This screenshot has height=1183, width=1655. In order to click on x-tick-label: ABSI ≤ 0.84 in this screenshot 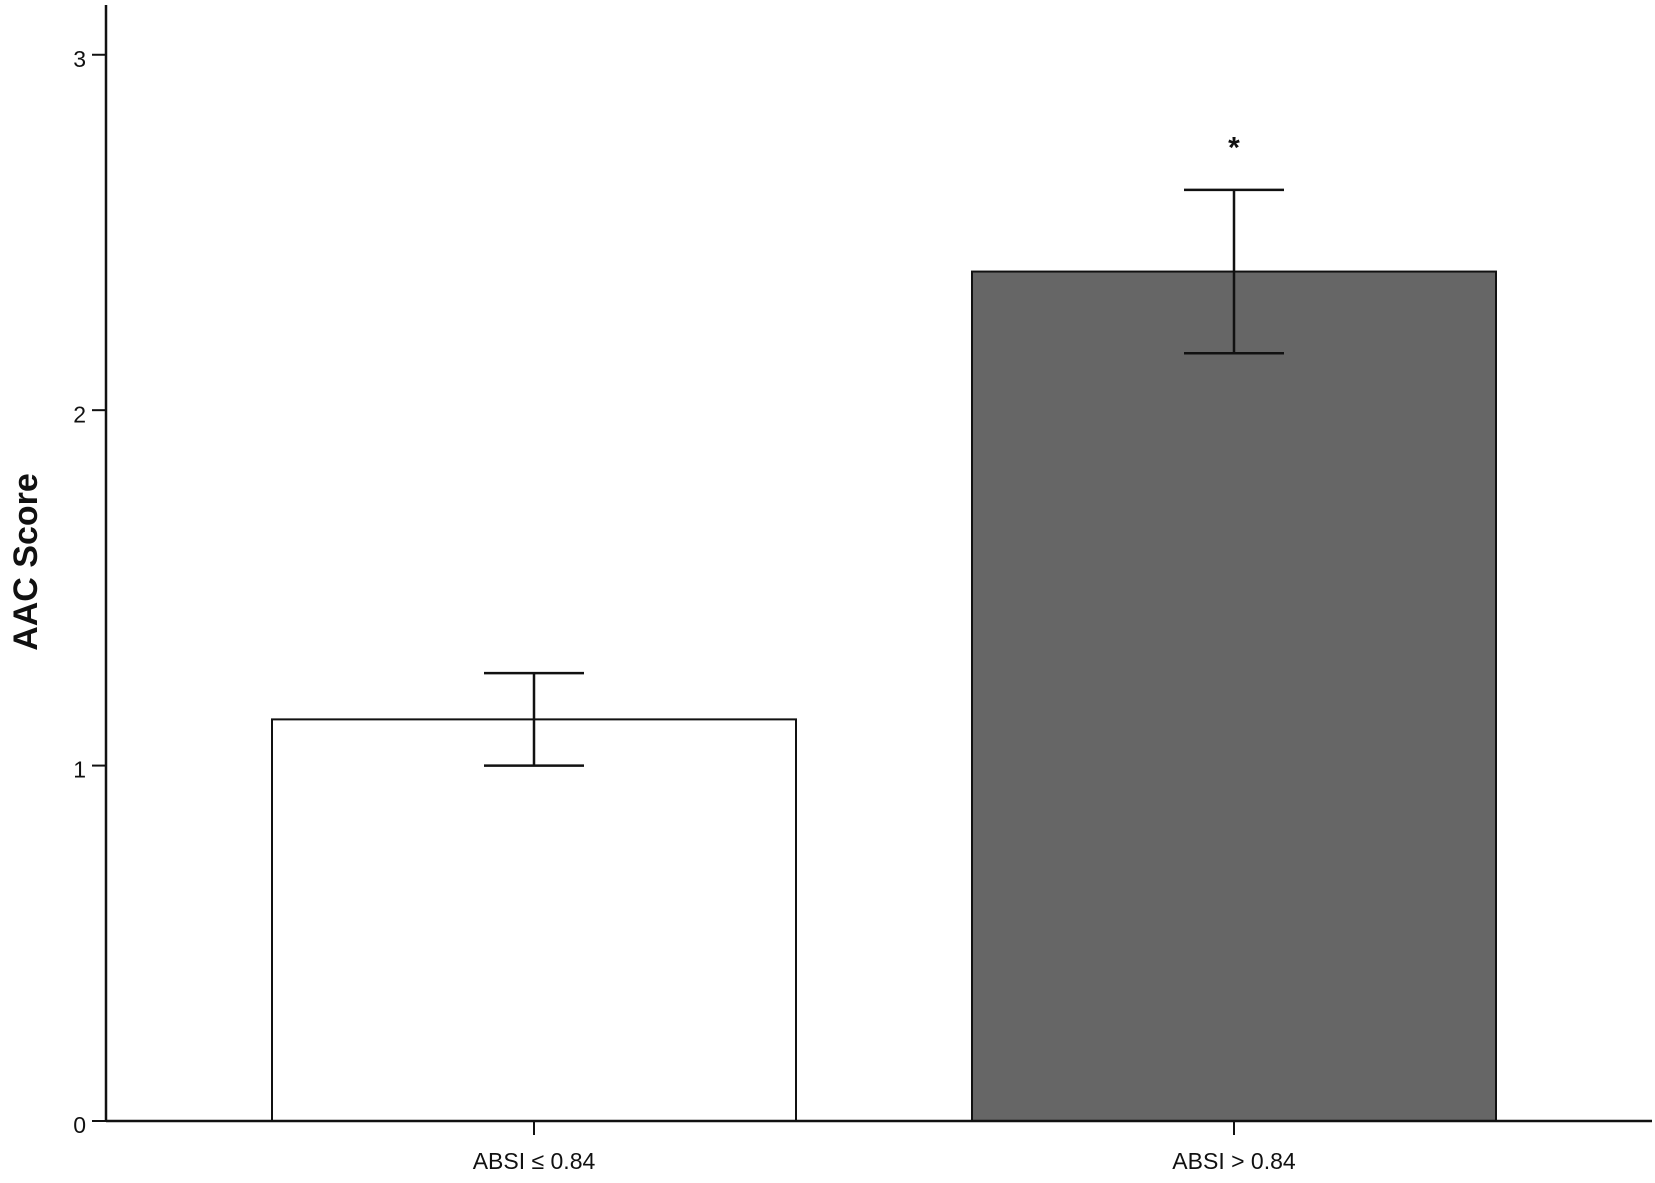, I will do `click(534, 1161)`.